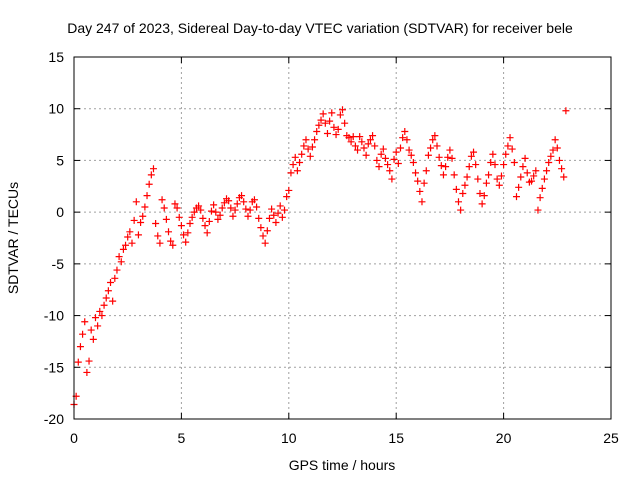 The width and height of the screenshot is (640, 480). What do you see at coordinates (504, 438) in the screenshot?
I see `x-tick-label: 20` at bounding box center [504, 438].